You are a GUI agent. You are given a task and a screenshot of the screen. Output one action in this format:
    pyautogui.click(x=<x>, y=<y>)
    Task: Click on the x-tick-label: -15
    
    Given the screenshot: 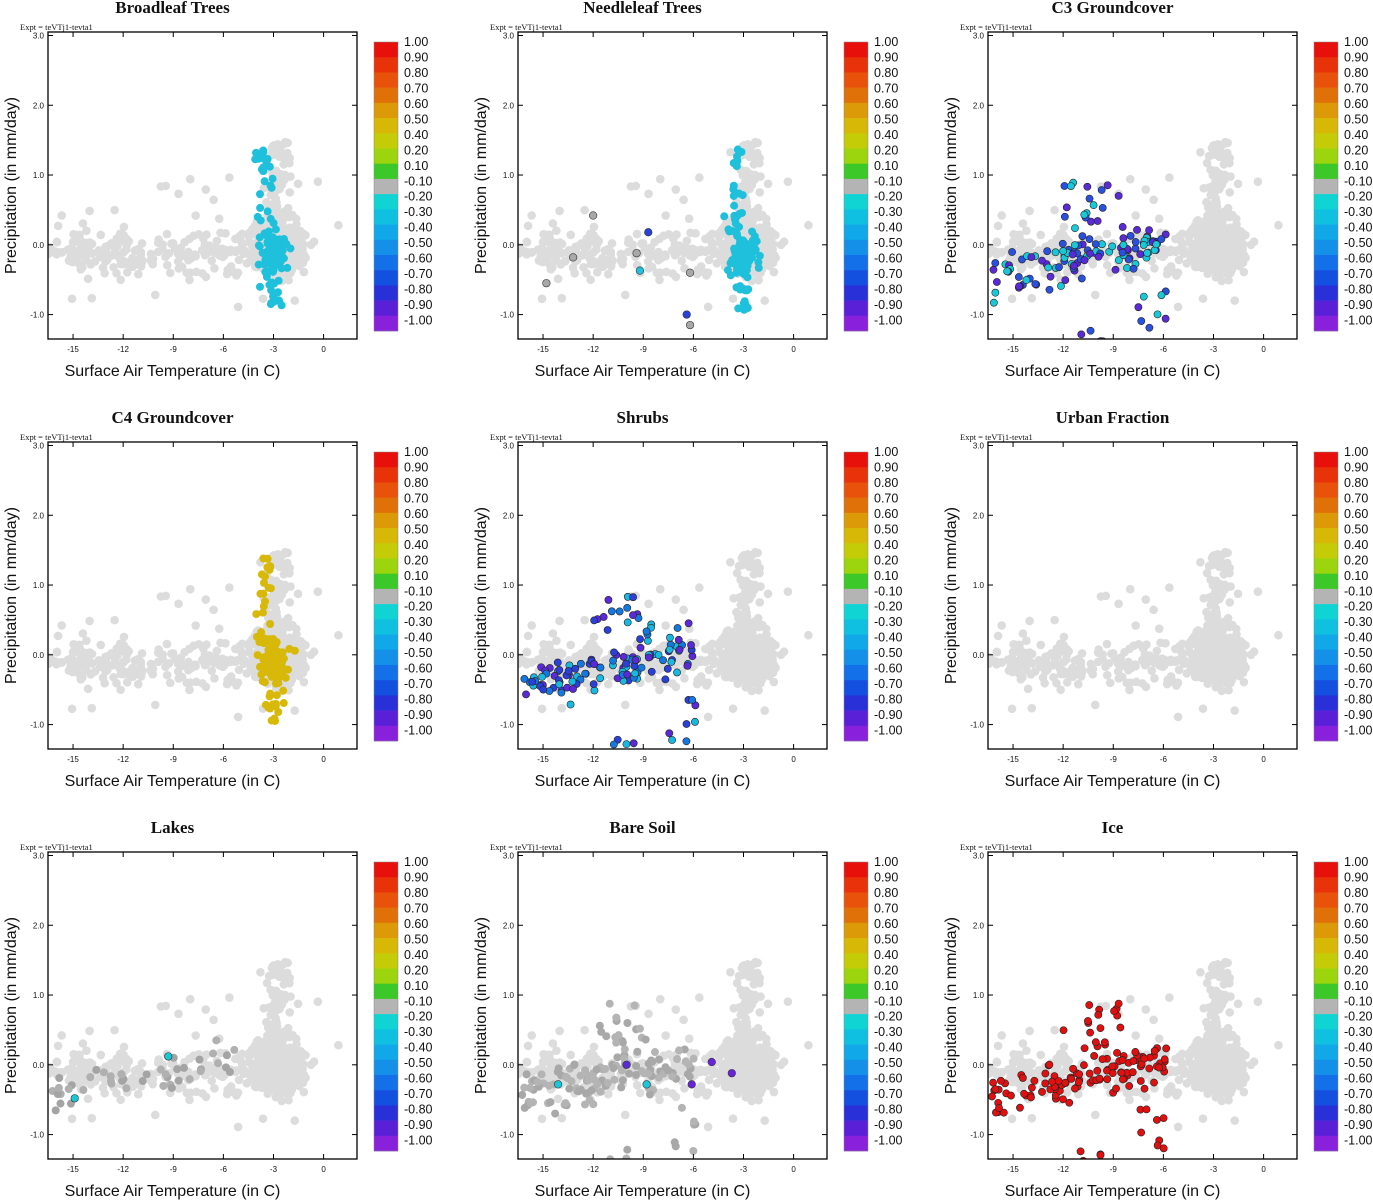 What is the action you would take?
    pyautogui.click(x=1013, y=349)
    